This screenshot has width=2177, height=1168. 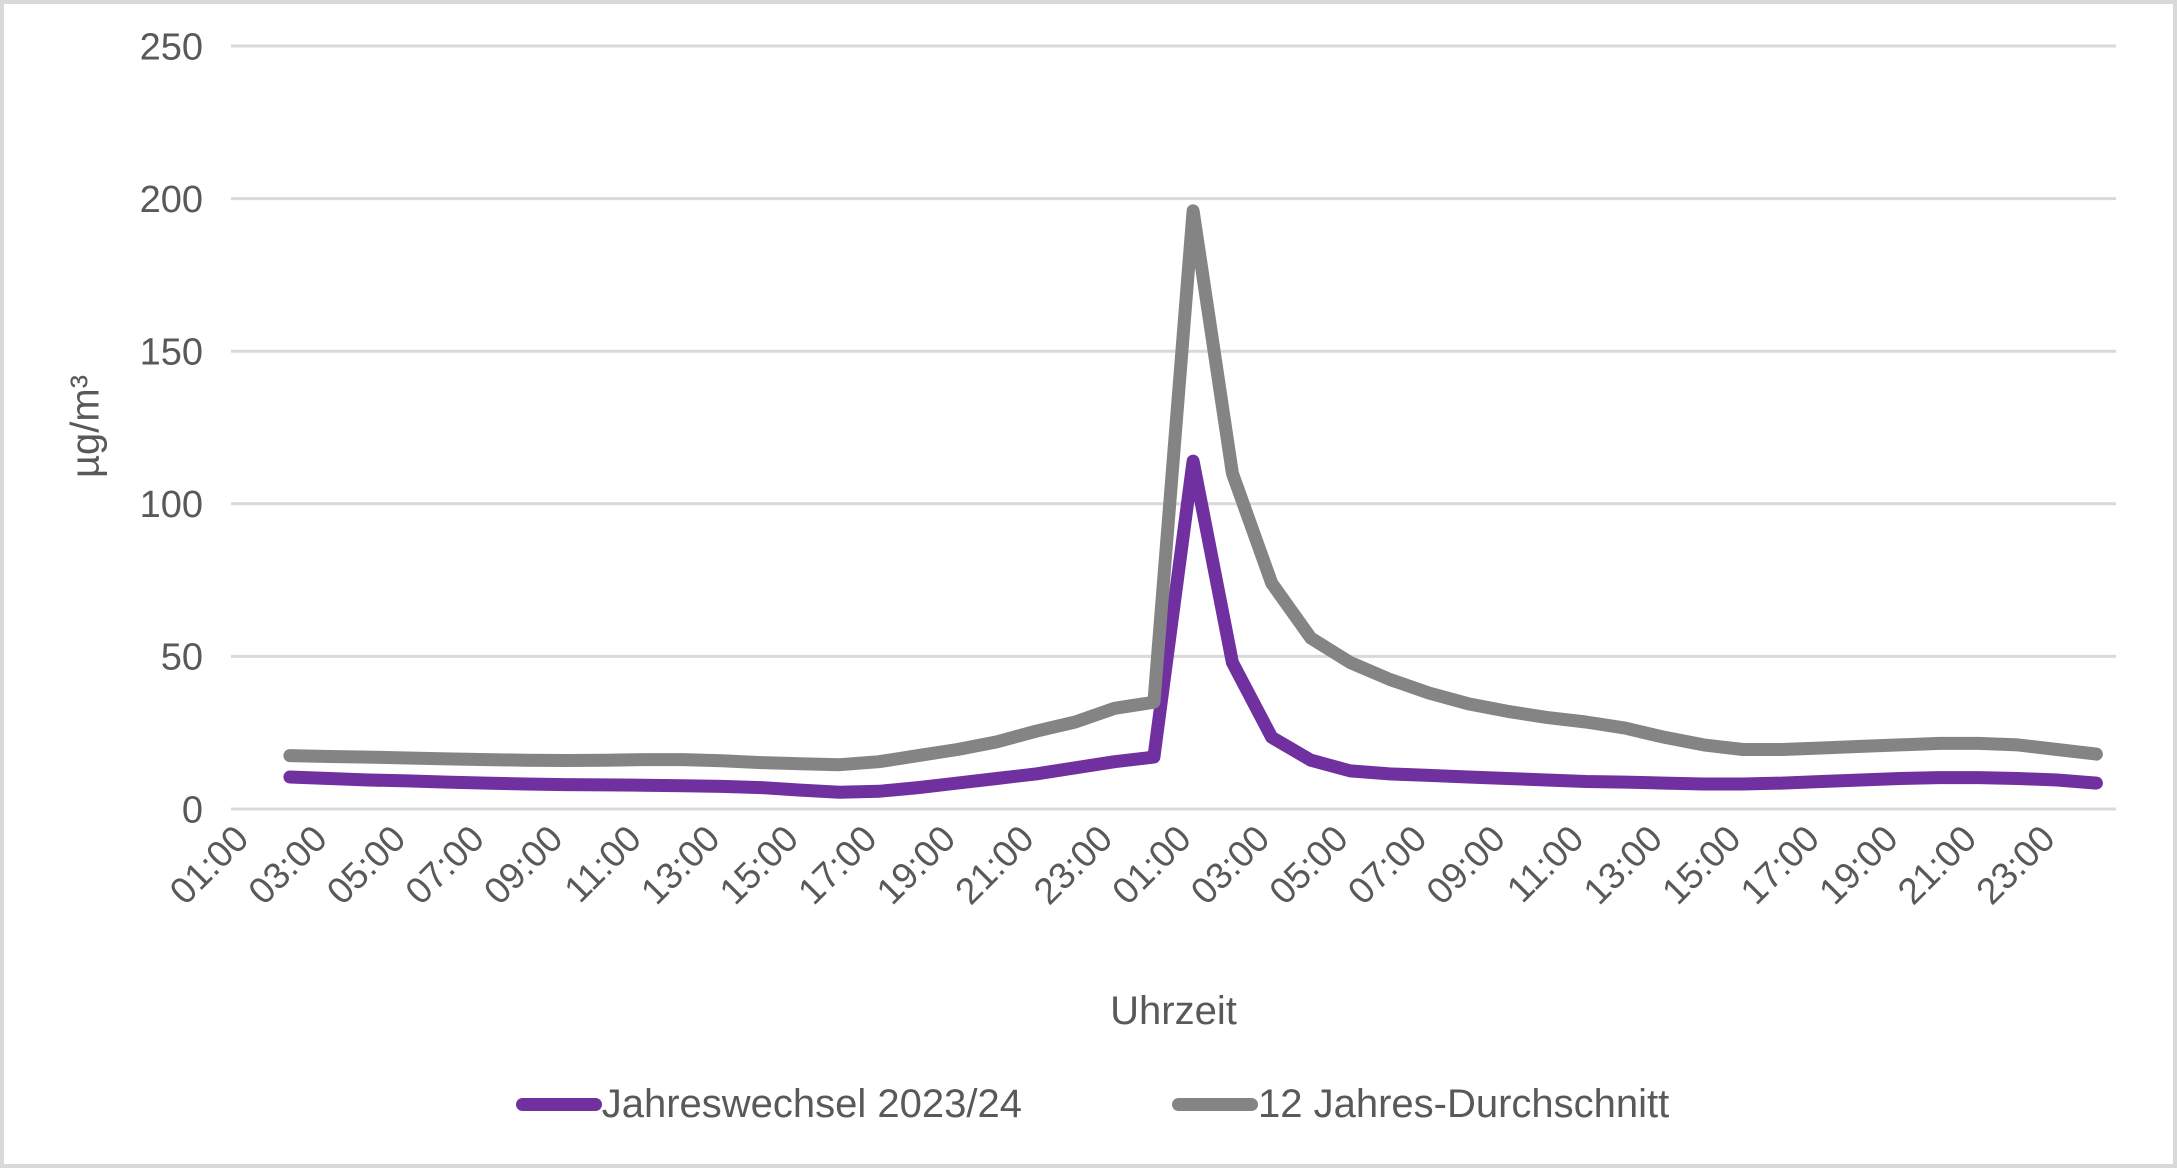 I want to click on legend-label-durchschnitt: 12 Jahres-Durchschnitt, so click(x=1463, y=1104).